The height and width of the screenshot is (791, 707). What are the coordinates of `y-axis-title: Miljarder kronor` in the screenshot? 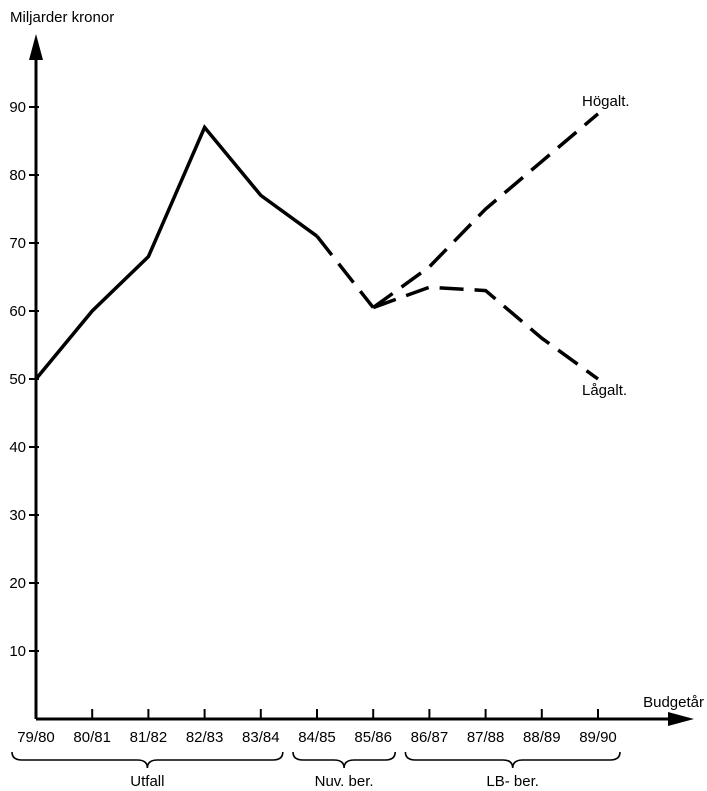 It's located at (62, 17).